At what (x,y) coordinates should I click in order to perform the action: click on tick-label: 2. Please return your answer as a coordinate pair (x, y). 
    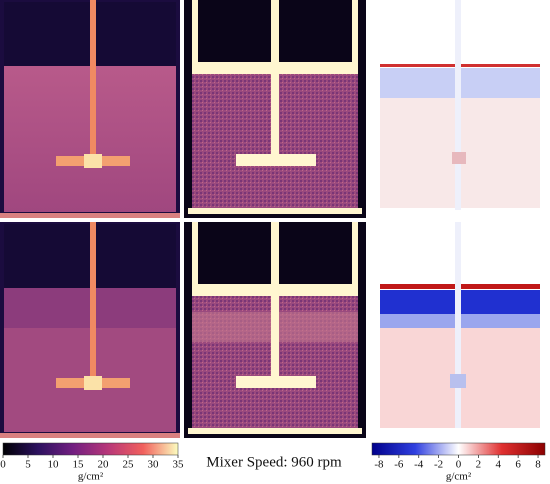
    Looking at the image, I should click on (479, 465).